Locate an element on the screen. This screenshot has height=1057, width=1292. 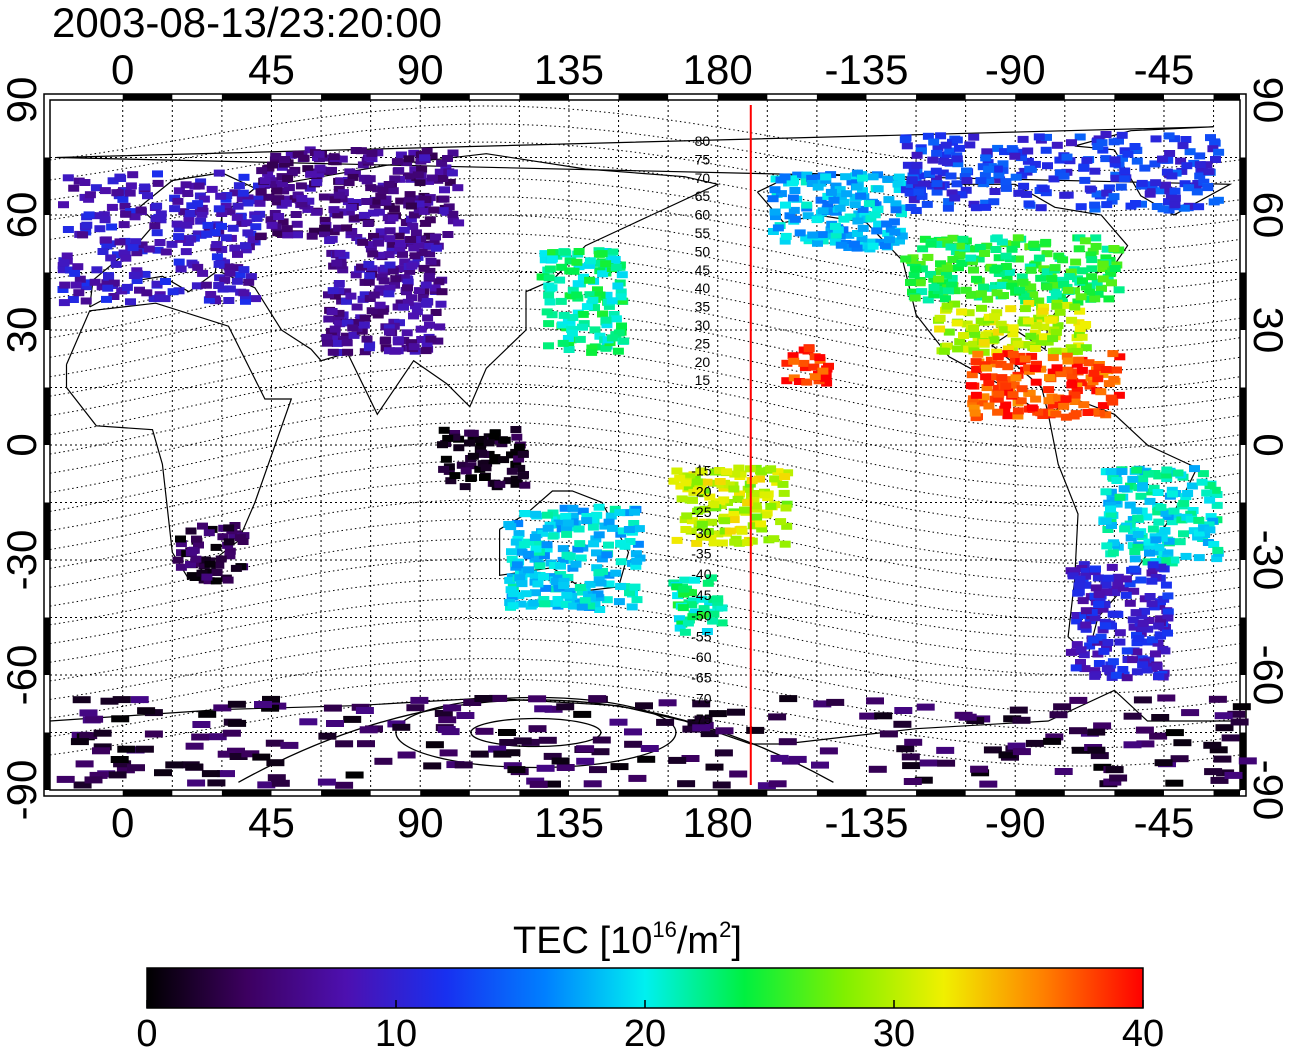
magnetic-pole-contour is located at coordinates (536, 732).